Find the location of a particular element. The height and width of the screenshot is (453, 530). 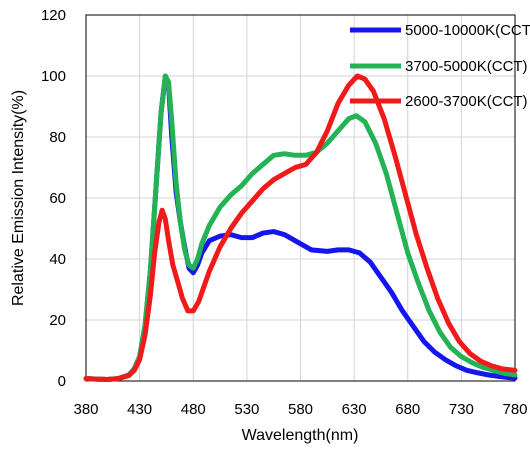

y-tick-label-120: 120 is located at coordinates (53, 15).